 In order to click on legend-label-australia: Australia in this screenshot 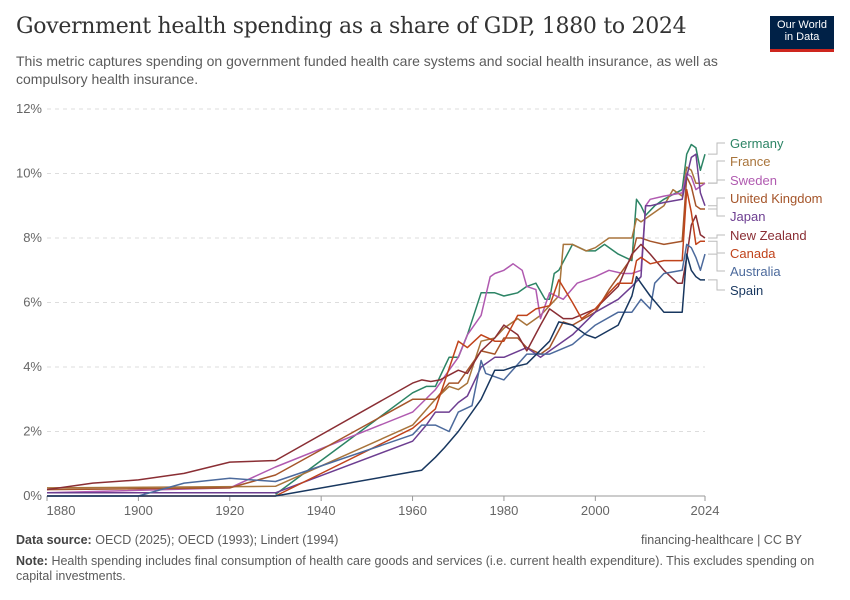, I will do `click(755, 271)`.